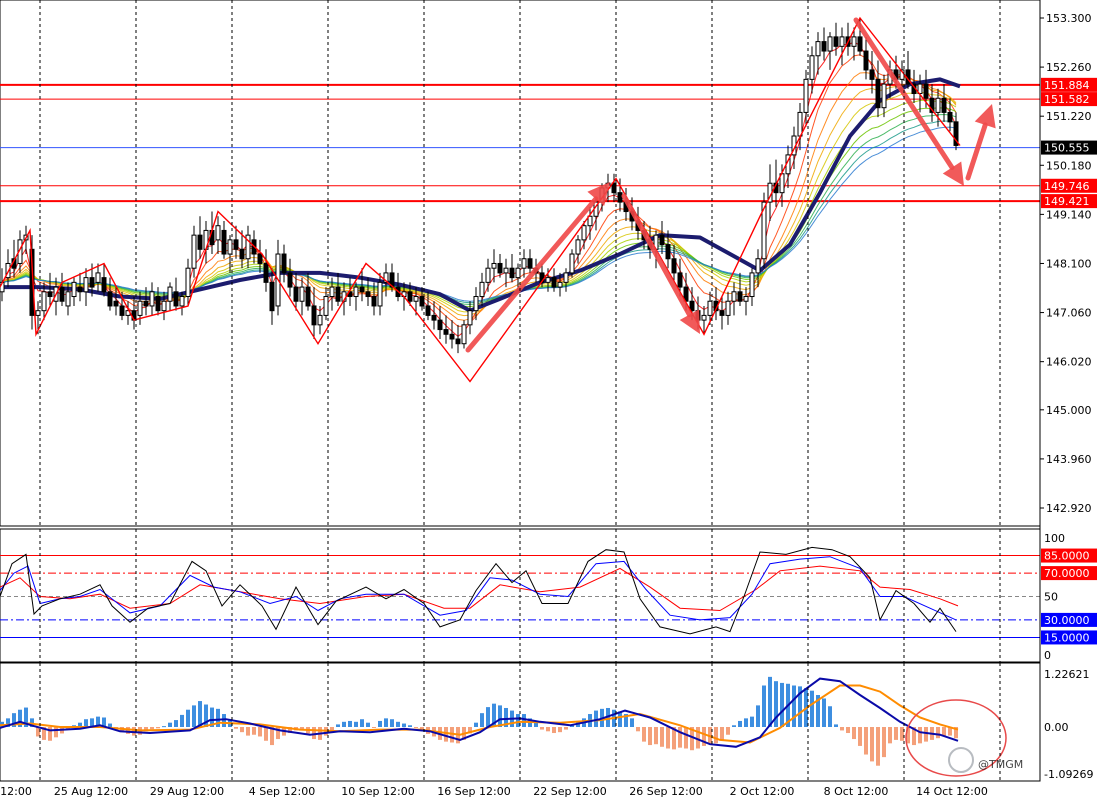 The width and height of the screenshot is (1104, 804). What do you see at coordinates (1047, 655) in the screenshot?
I see `osc-tick-label: 0` at bounding box center [1047, 655].